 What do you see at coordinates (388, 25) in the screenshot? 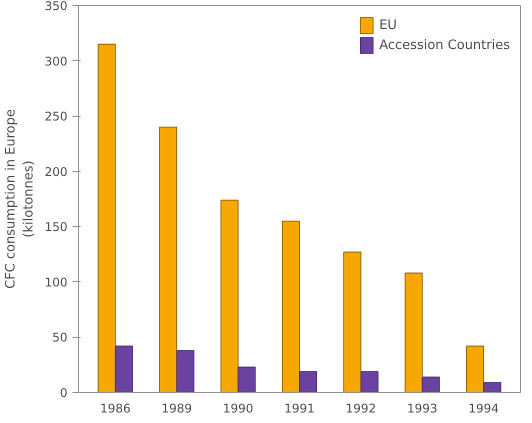
I see `legend-label: EU` at bounding box center [388, 25].